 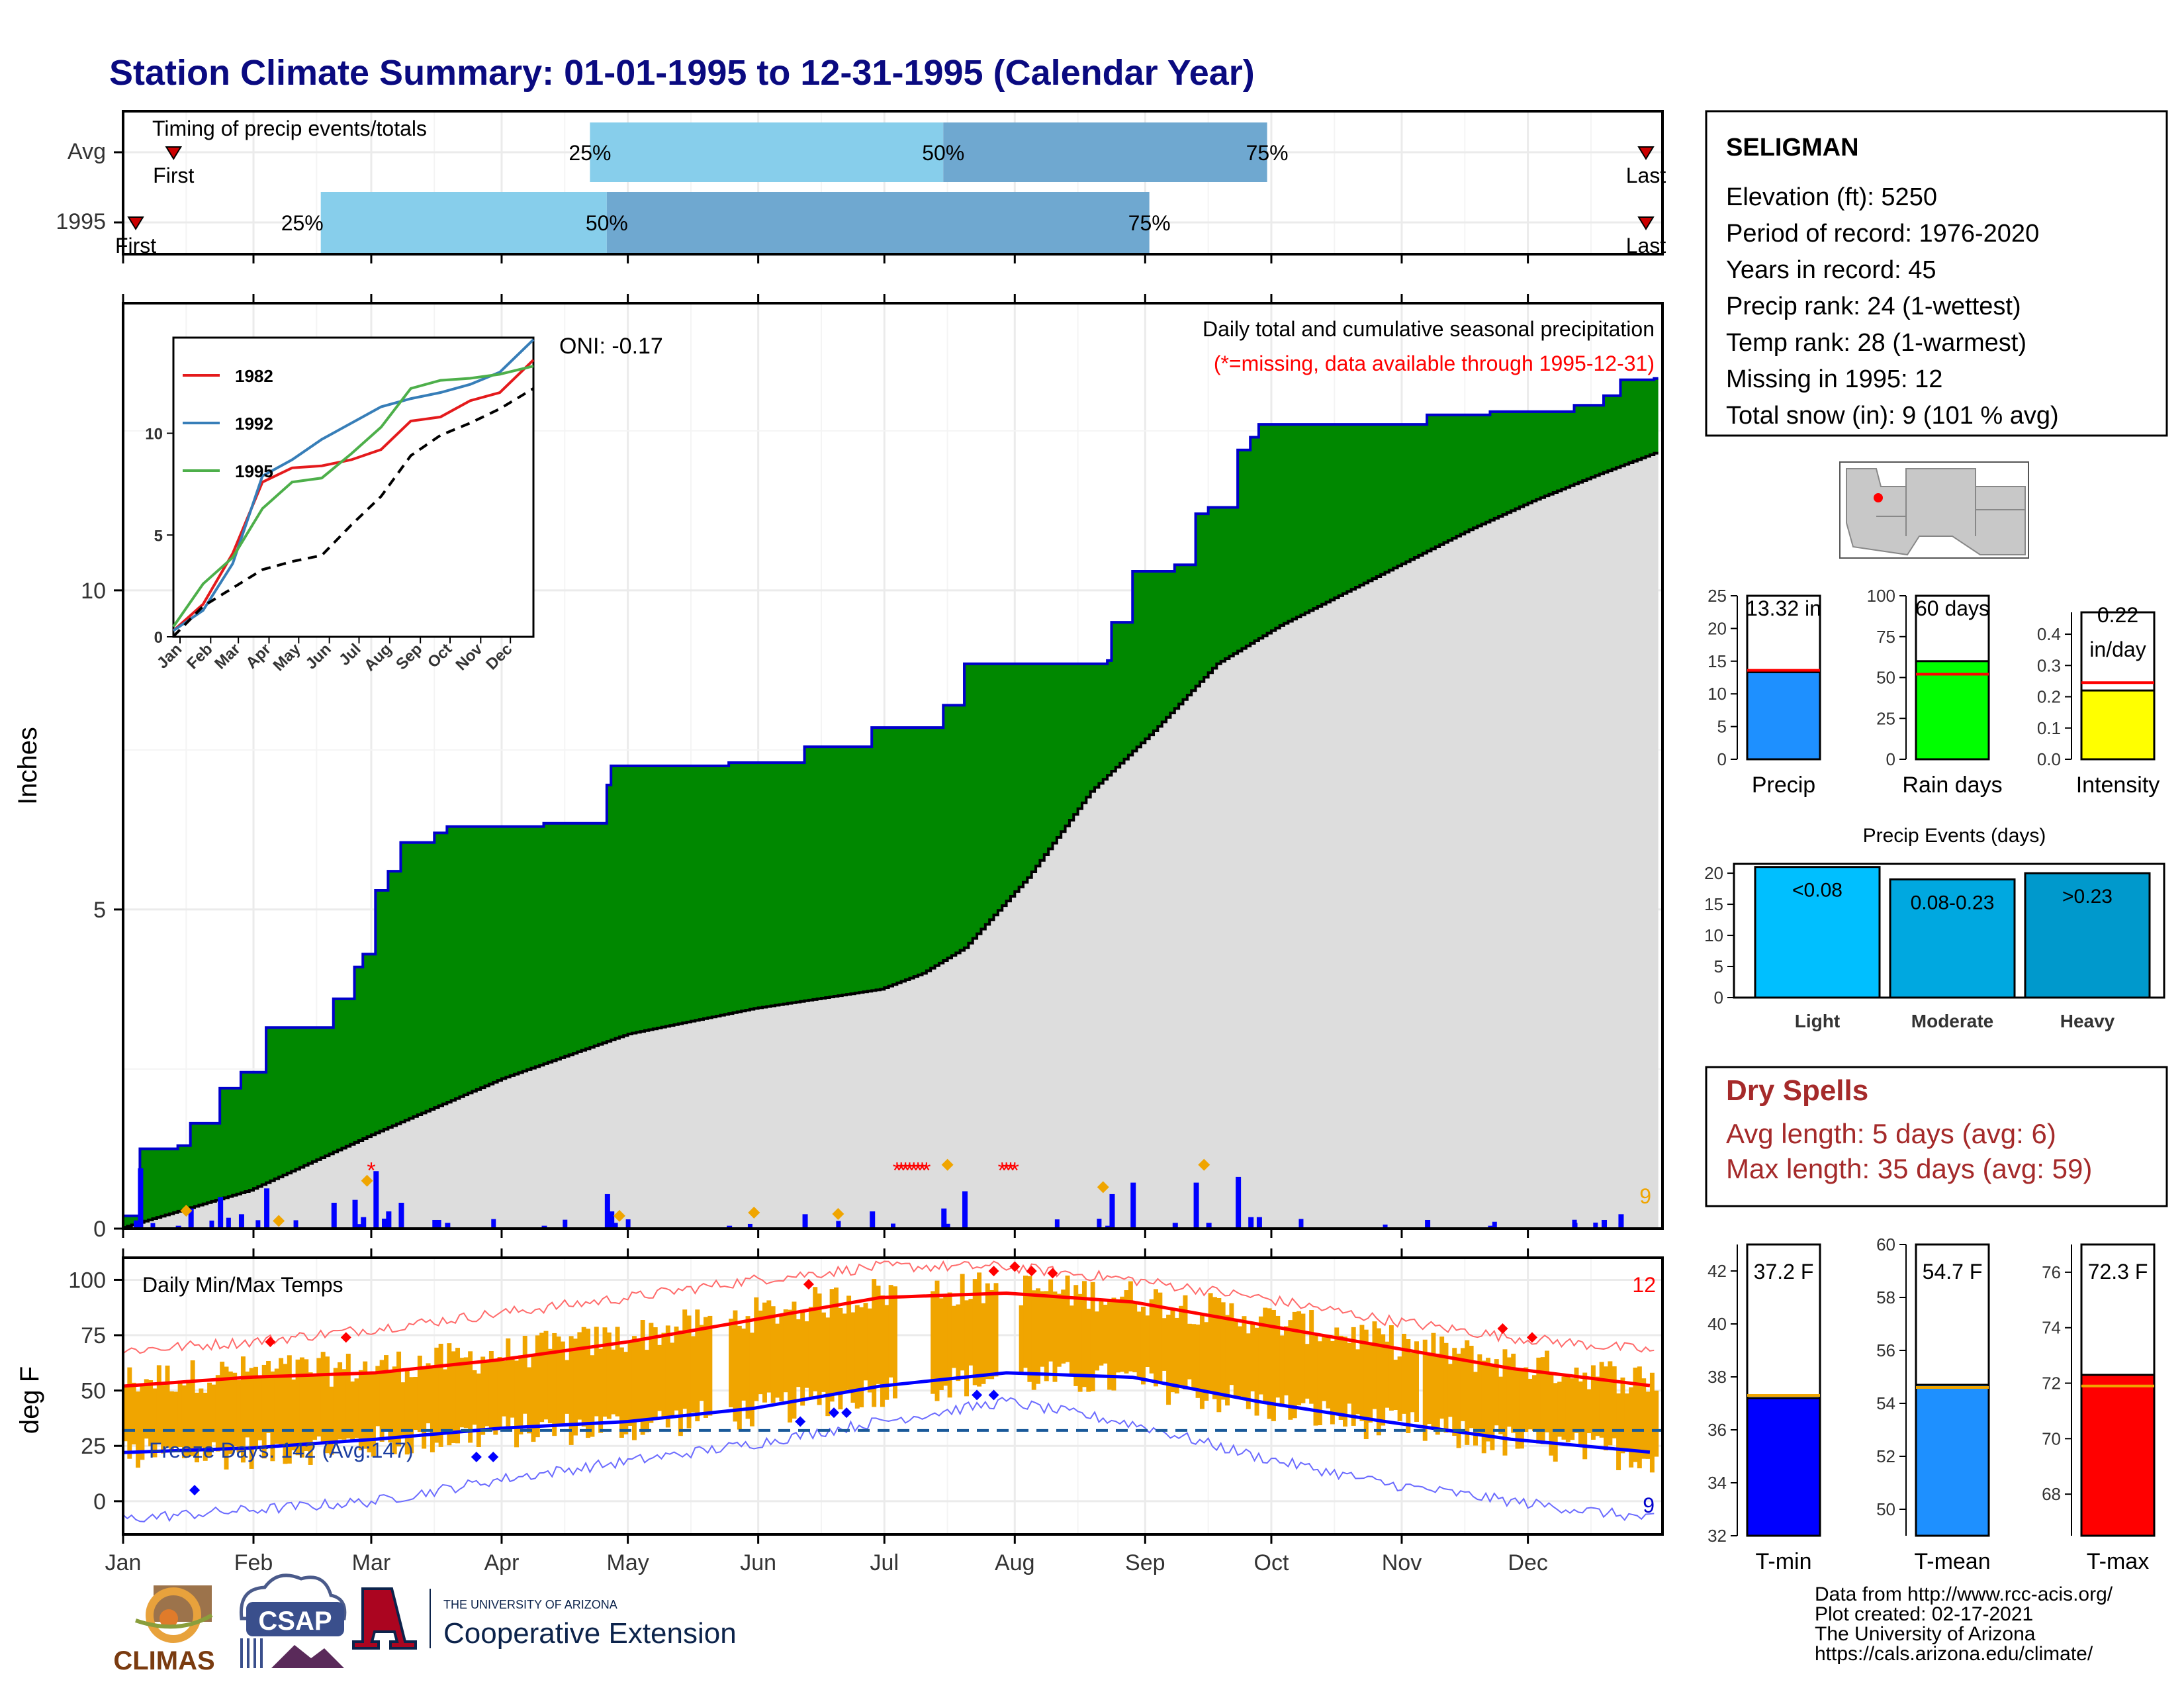 I want to click on temp-y-tick-label: 0, so click(x=100, y=1502).